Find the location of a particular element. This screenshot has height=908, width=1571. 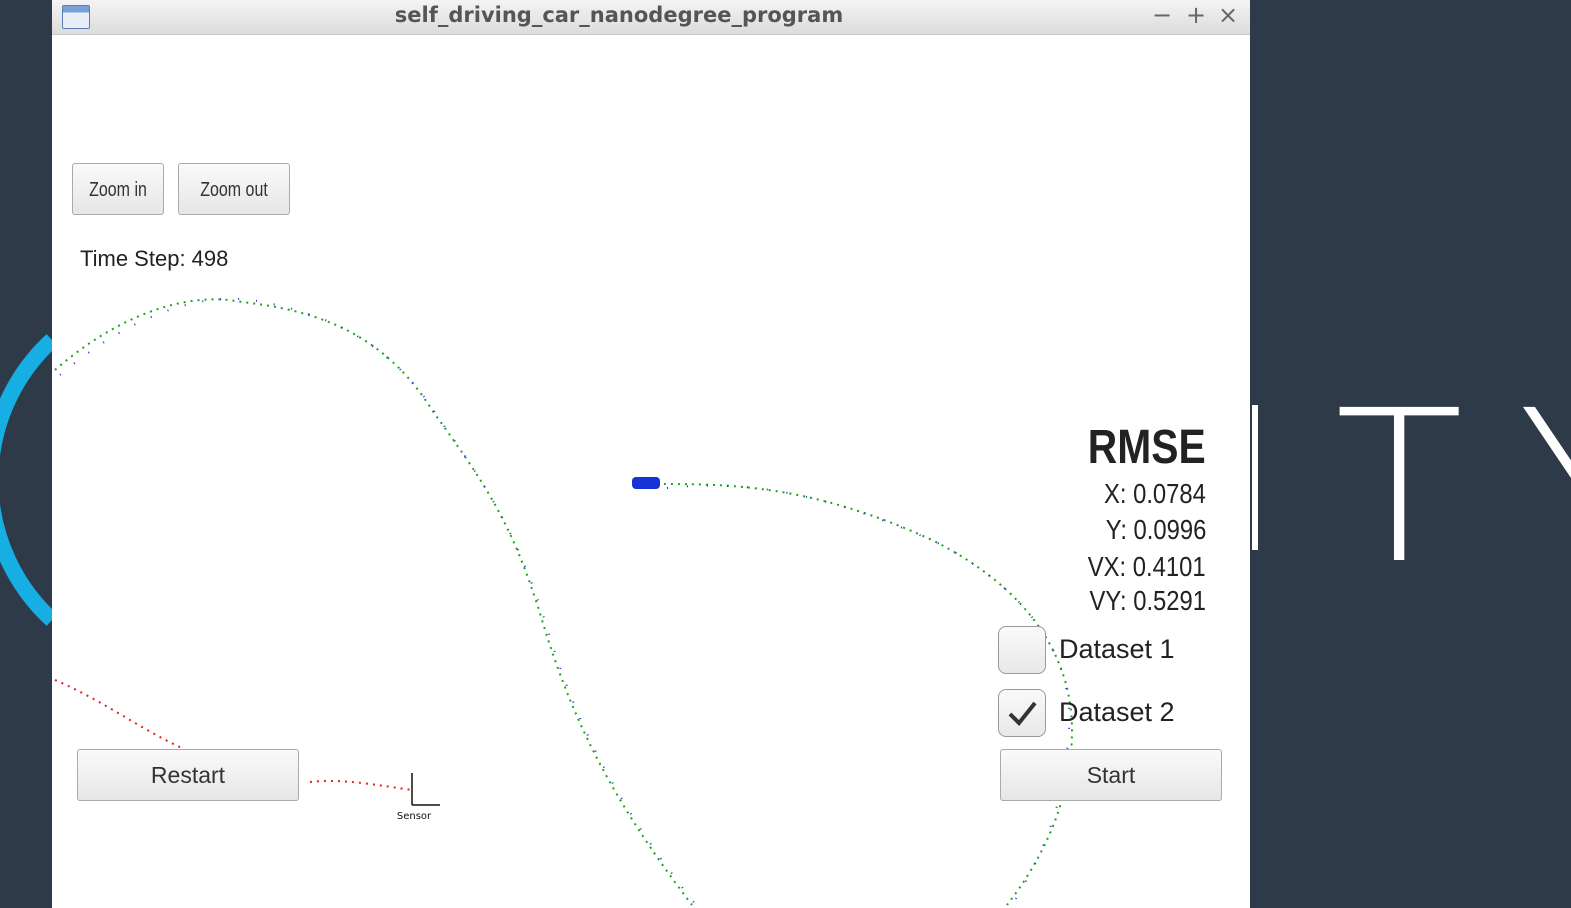

dataset-label: Dataset 2 is located at coordinates (1117, 712).